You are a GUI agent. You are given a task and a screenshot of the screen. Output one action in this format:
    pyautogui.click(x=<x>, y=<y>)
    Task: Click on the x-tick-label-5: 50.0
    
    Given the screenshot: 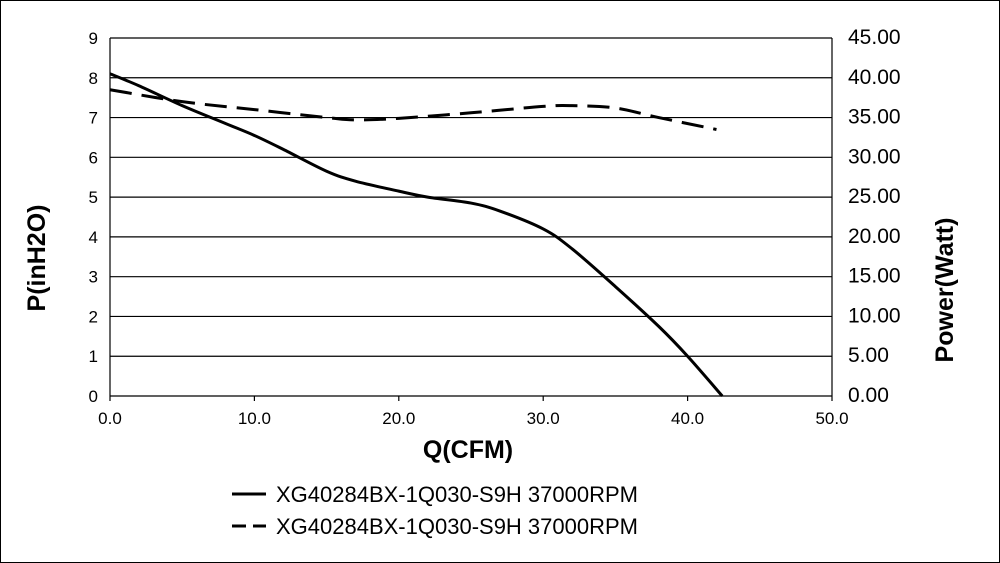 What is the action you would take?
    pyautogui.click(x=831, y=418)
    